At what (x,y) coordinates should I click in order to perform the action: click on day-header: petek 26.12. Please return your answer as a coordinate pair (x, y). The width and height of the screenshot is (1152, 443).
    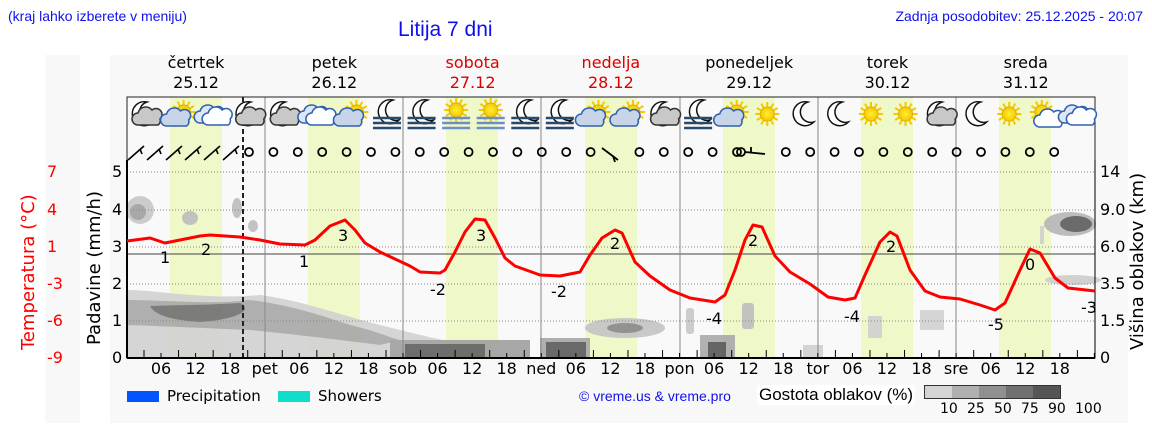
    Looking at the image, I should click on (334, 73).